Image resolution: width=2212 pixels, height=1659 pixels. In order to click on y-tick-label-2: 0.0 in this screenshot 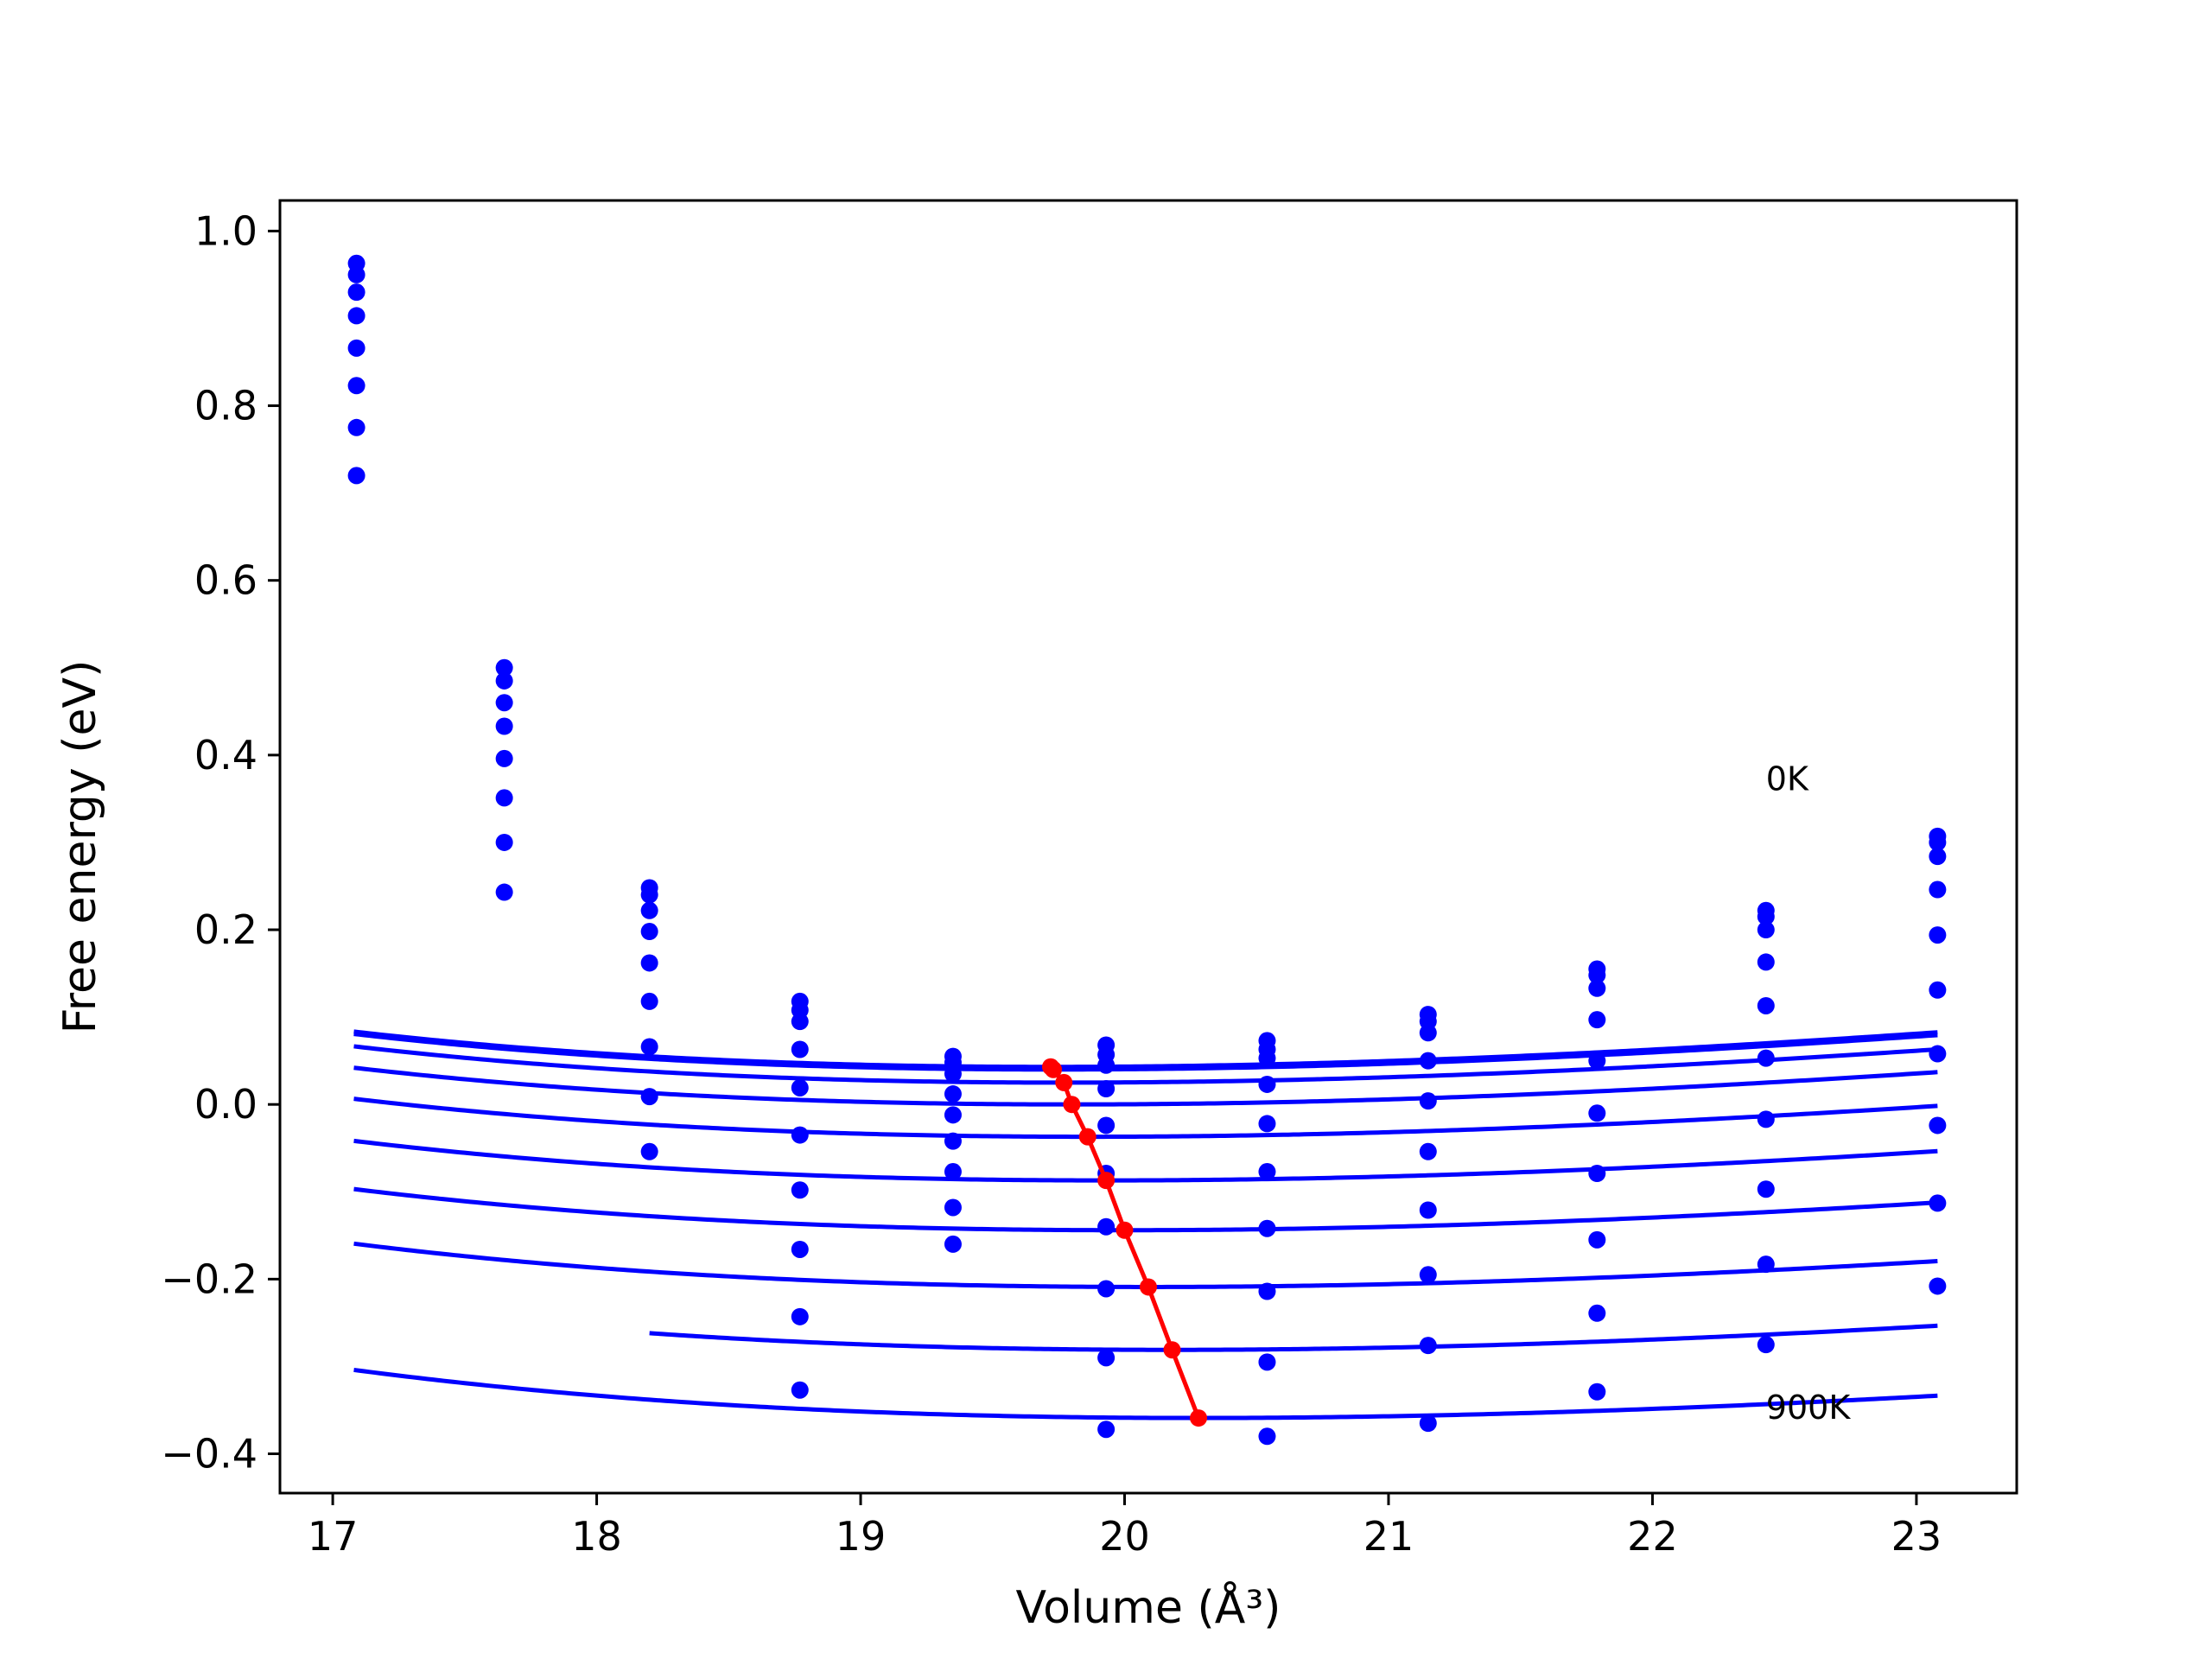, I will do `click(225, 1104)`.